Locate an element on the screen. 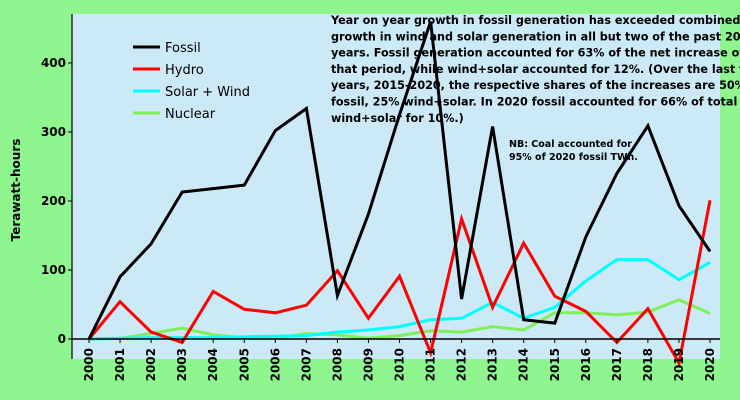 This screenshot has height=400, width=740. x-tick-label: 2009 is located at coordinates (368, 364).